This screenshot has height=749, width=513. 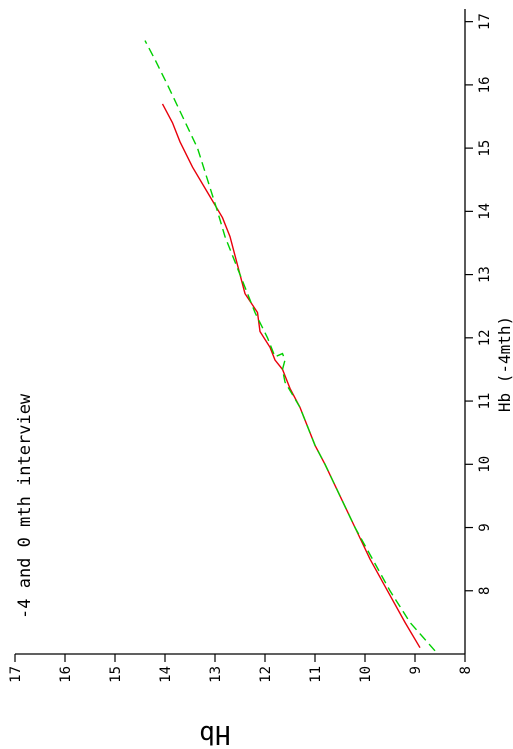 What do you see at coordinates (485, 527) in the screenshot?
I see `x-tick-label: 9` at bounding box center [485, 527].